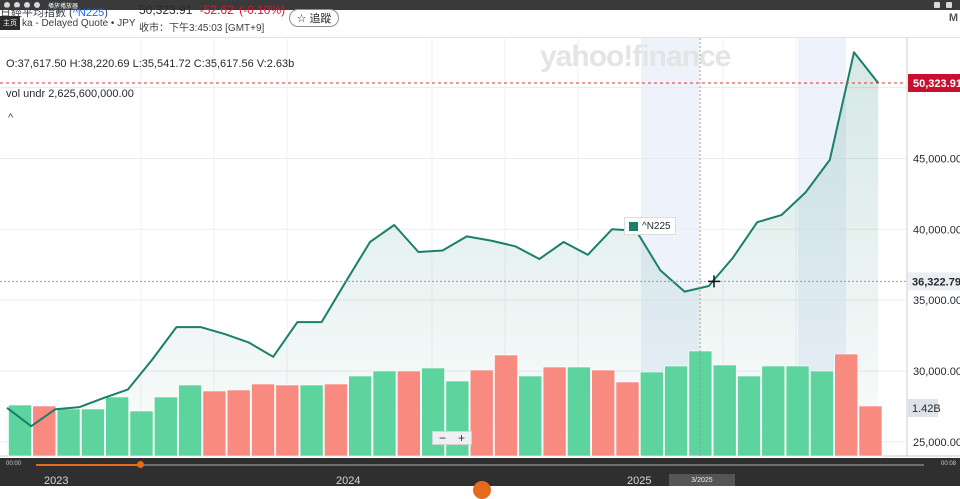  I want to click on yahoo-finance-watermark: yahoo!finance, so click(635, 56).